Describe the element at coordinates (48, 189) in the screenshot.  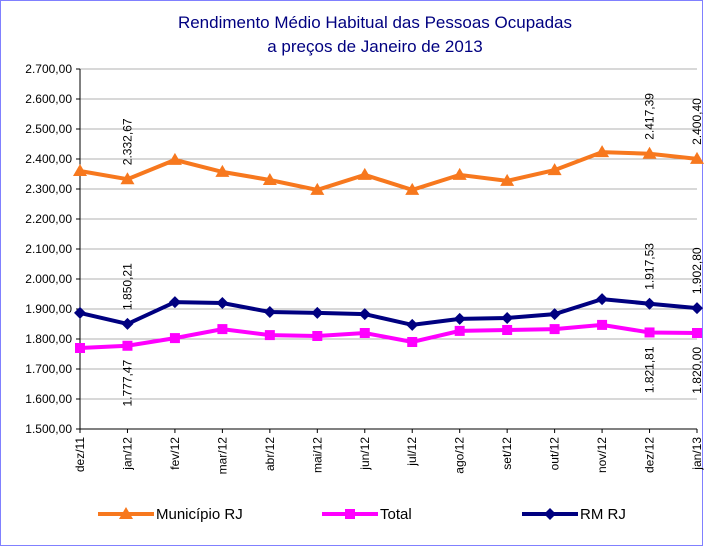
I see `y-tick-label: 2.300,00` at that location.